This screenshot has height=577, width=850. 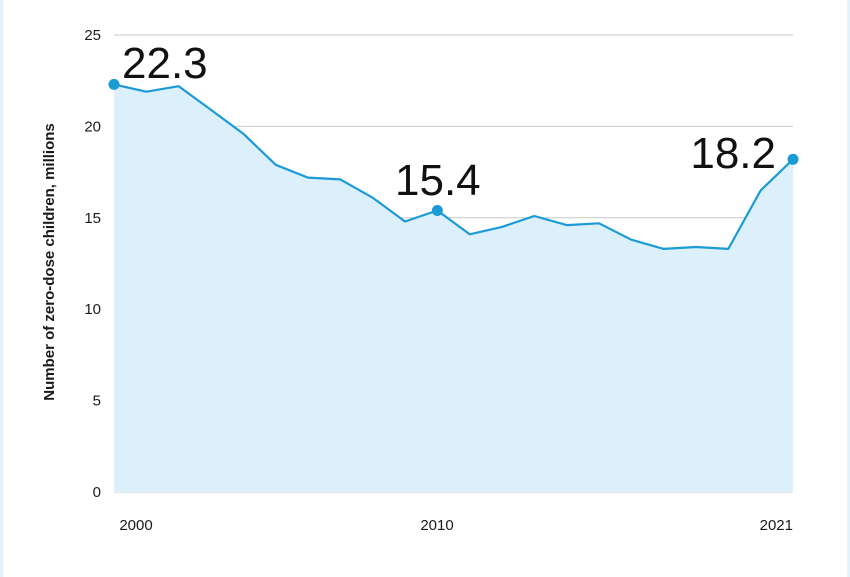 I want to click on data-point-2021, so click(x=793, y=159).